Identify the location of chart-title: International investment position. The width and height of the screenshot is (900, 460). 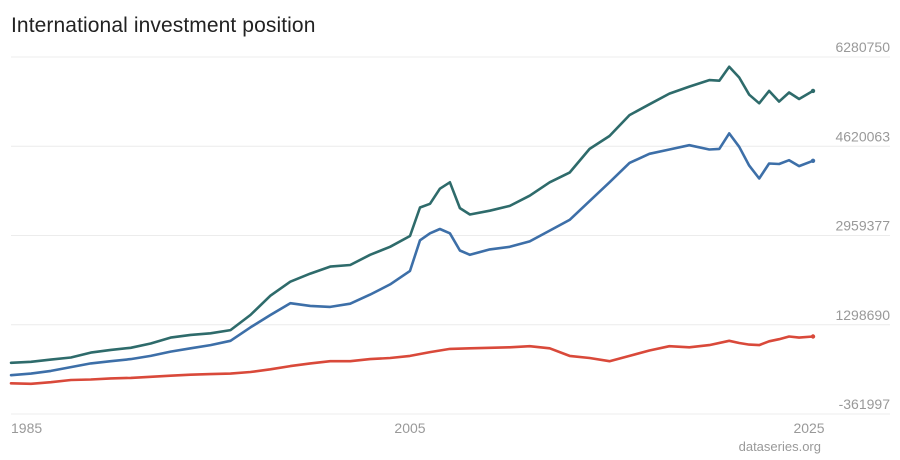
(163, 25).